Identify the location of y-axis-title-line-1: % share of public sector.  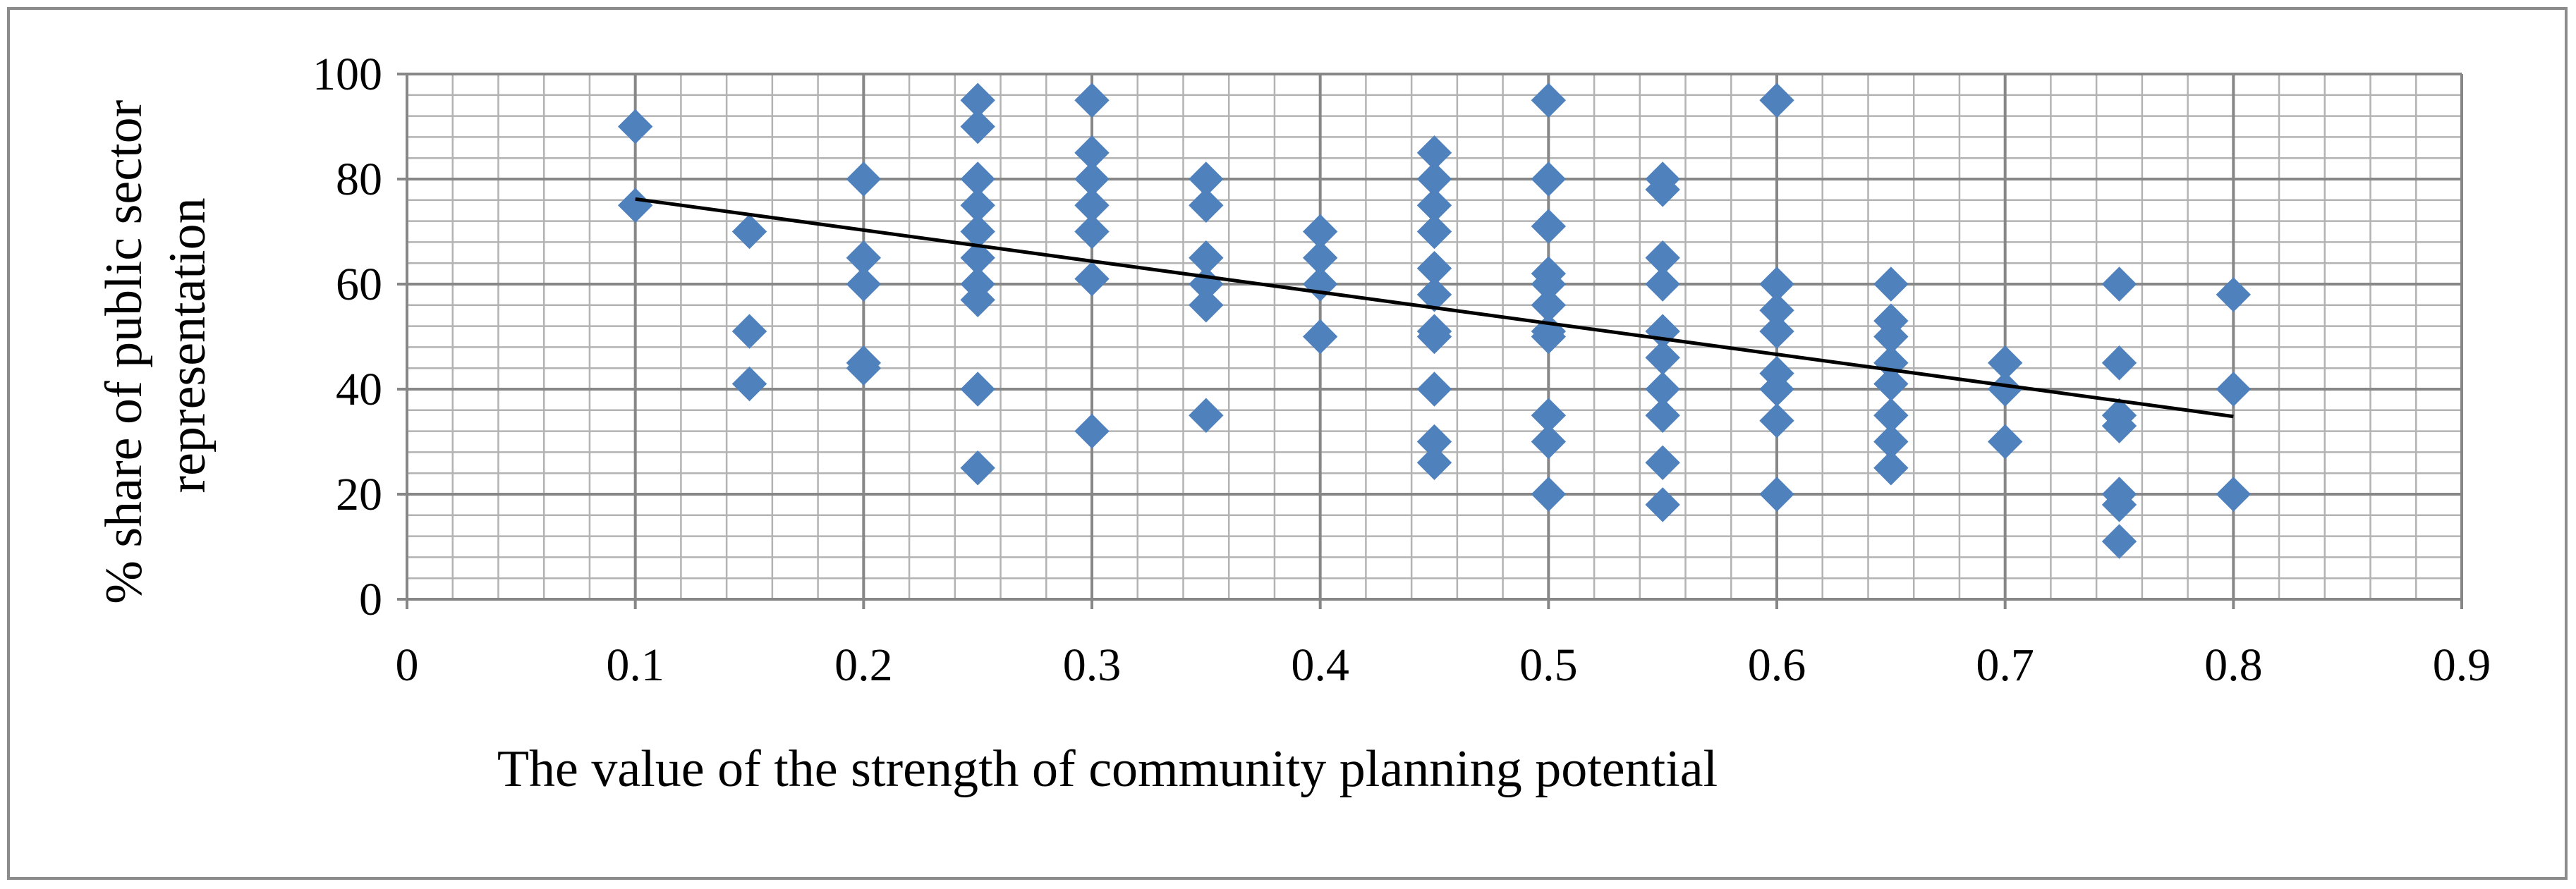
(124, 352).